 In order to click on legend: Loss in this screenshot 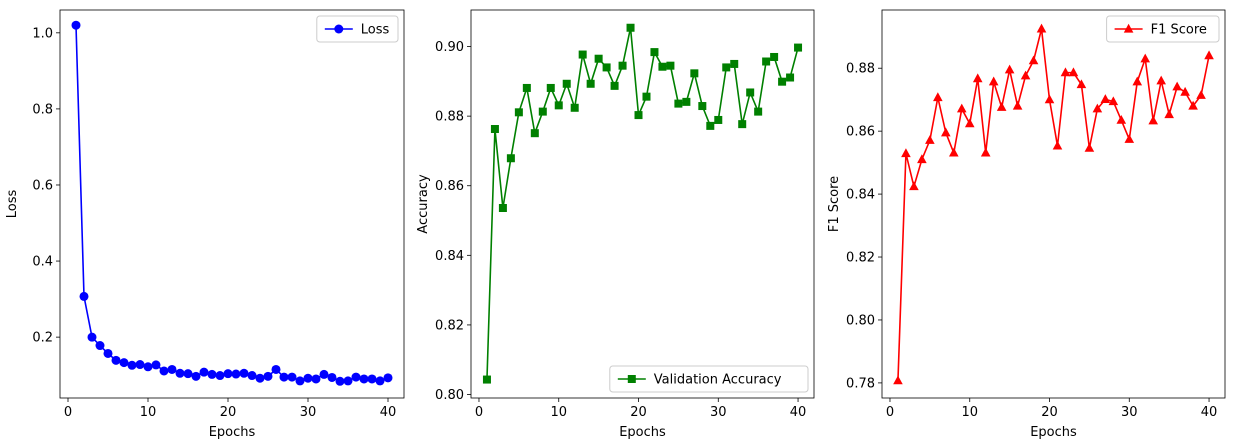, I will do `click(357, 29)`.